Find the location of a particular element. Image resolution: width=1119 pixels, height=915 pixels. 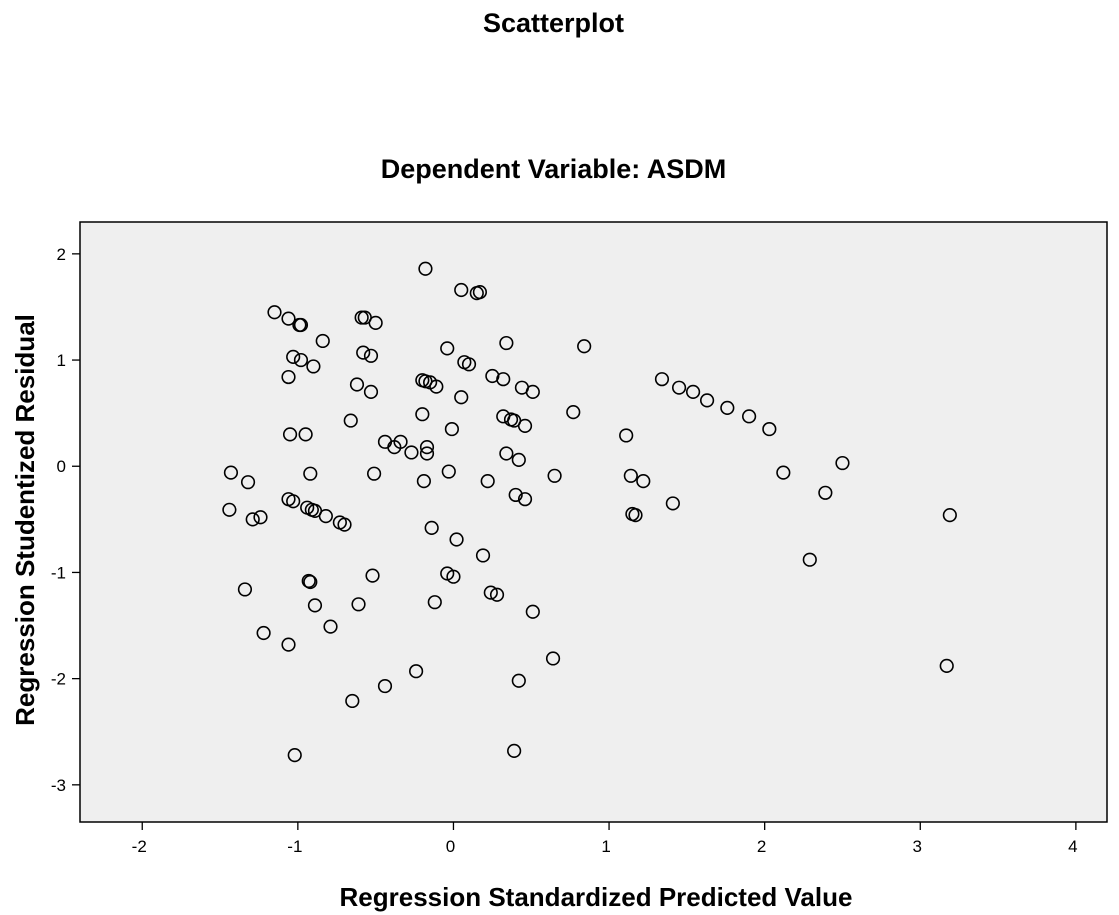

y-tick-label: 1 is located at coordinates (61, 360).